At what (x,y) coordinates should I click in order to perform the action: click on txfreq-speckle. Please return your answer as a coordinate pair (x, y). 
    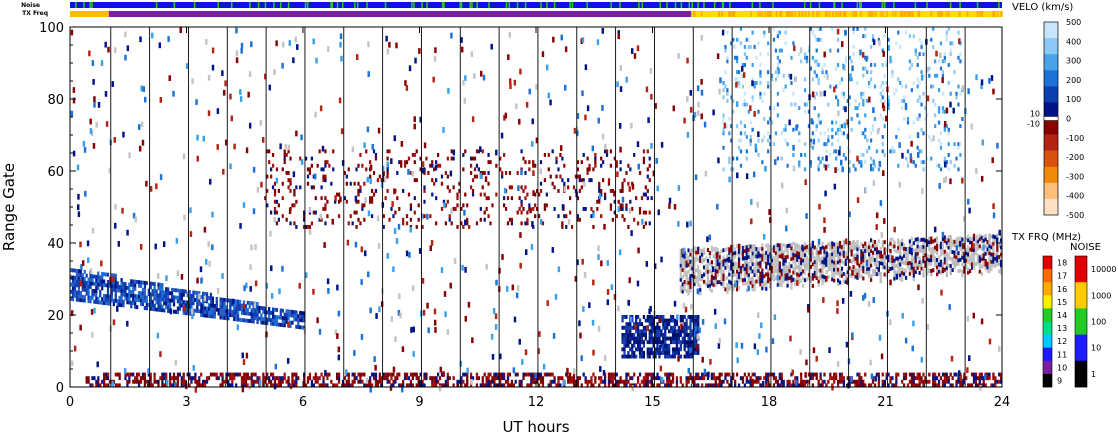
    Looking at the image, I should click on (809, 14).